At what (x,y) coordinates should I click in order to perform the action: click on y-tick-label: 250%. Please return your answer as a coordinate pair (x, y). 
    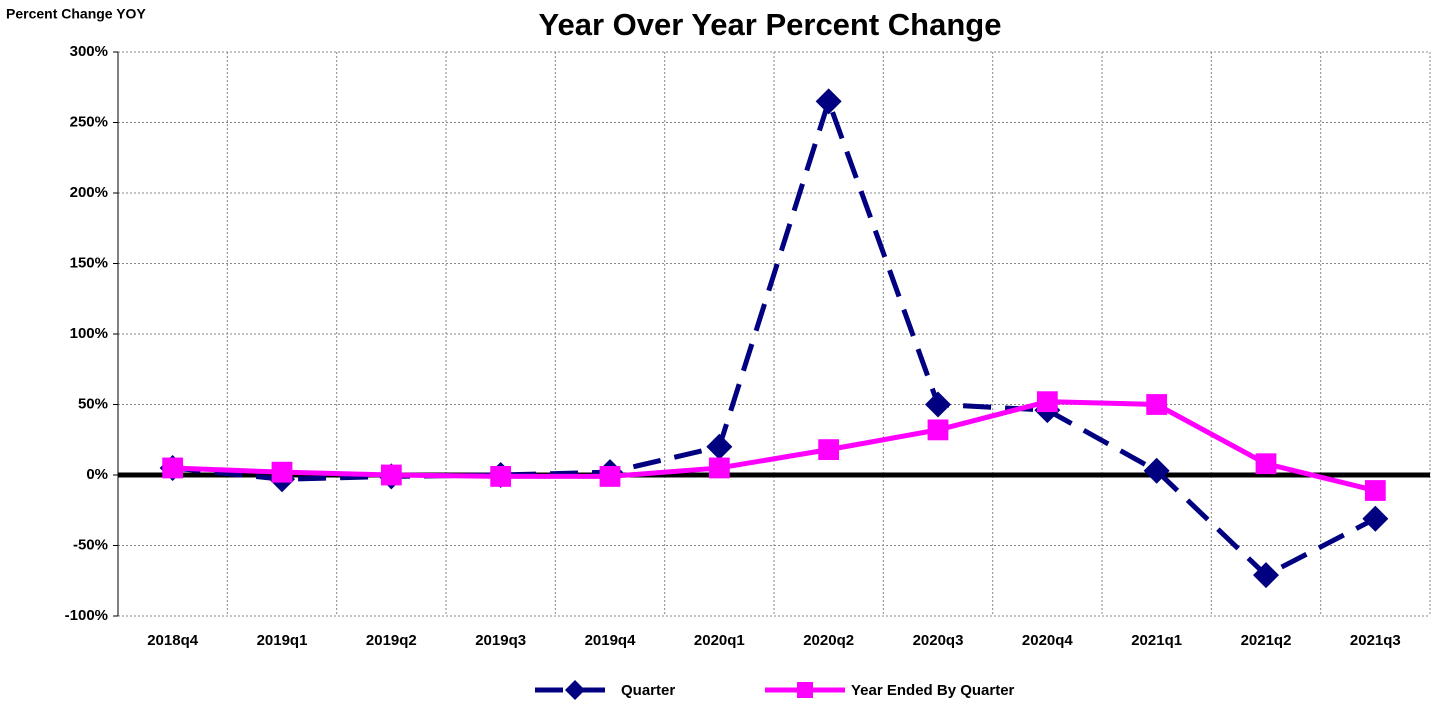
    Looking at the image, I should click on (89, 121).